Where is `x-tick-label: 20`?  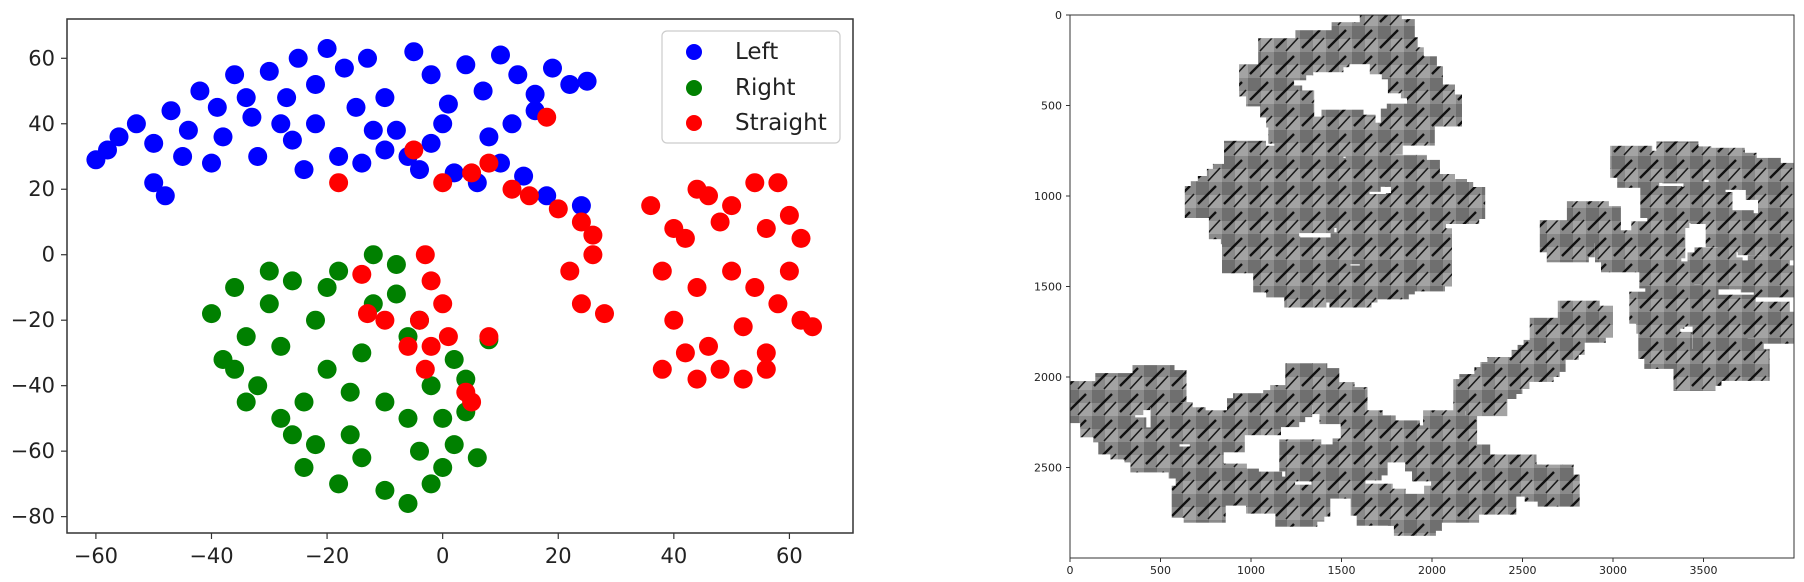 x-tick-label: 20 is located at coordinates (558, 556).